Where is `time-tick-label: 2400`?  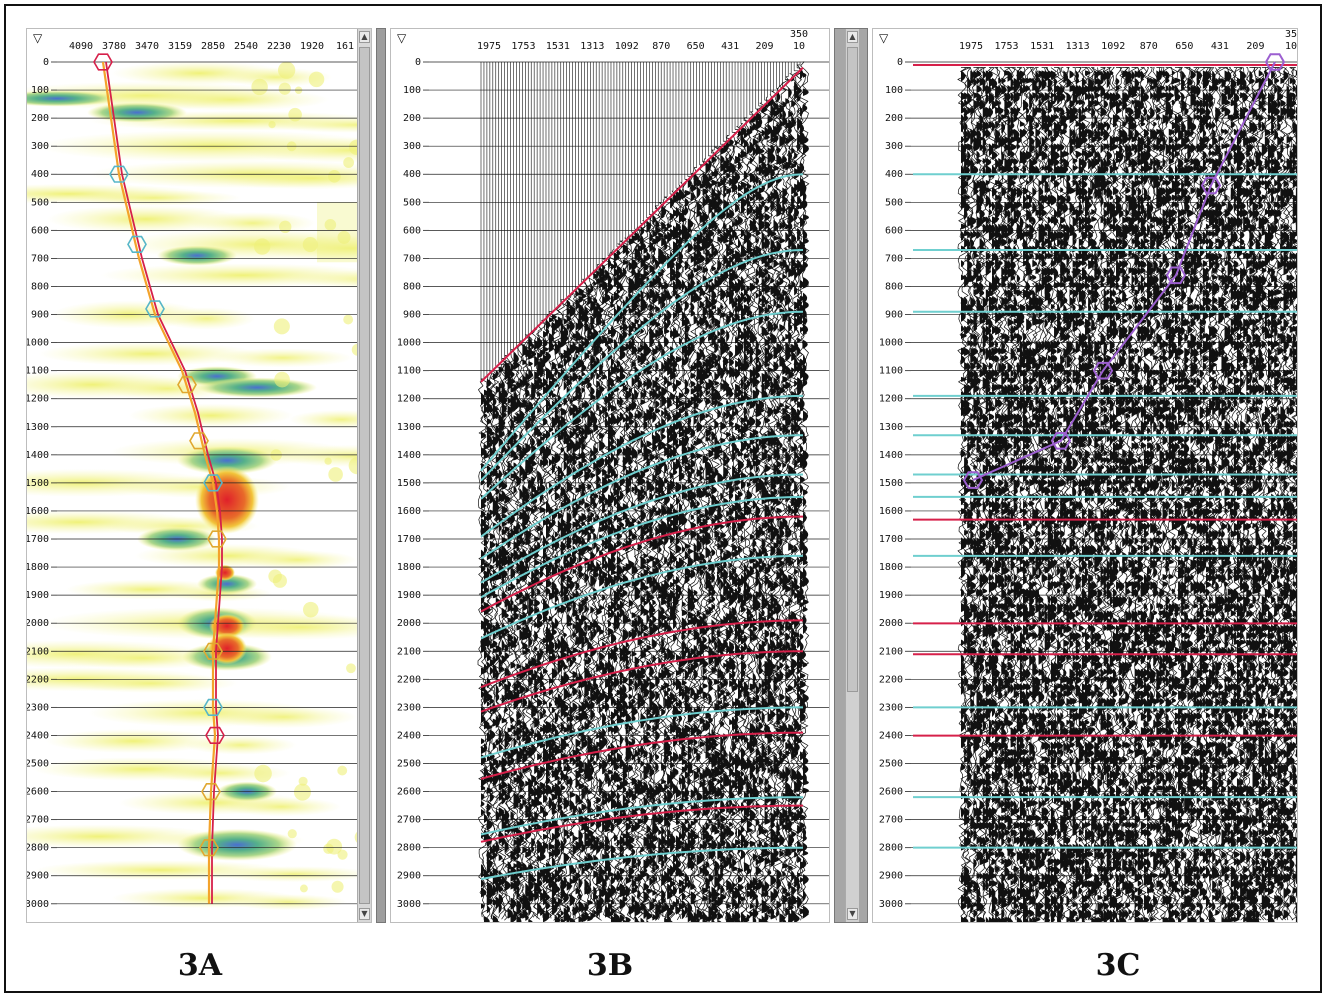
time-tick-label: 2400 is located at coordinates (38, 735).